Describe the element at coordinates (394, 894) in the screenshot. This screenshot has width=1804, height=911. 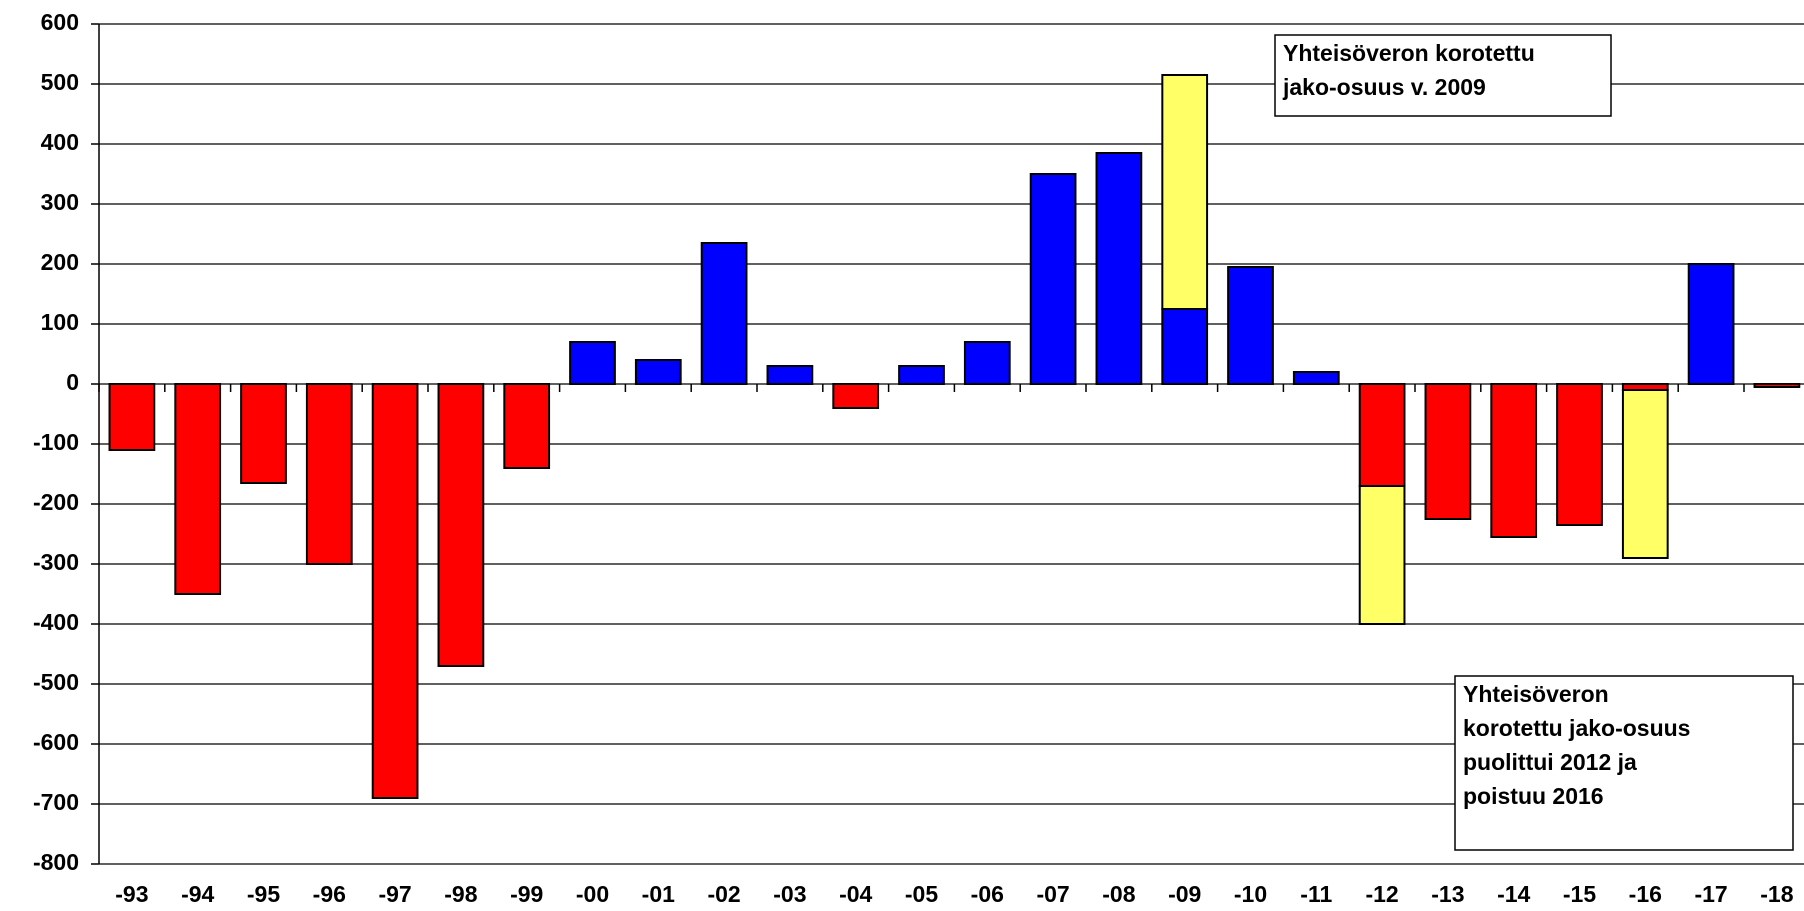
I see `x-tick-label: -97` at that location.